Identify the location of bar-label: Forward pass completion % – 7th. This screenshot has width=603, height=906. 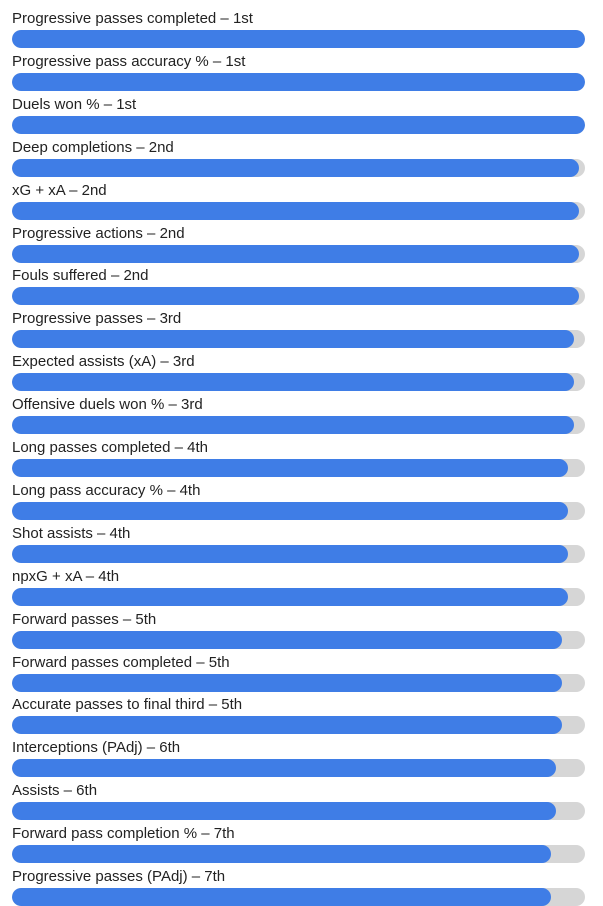
(123, 834).